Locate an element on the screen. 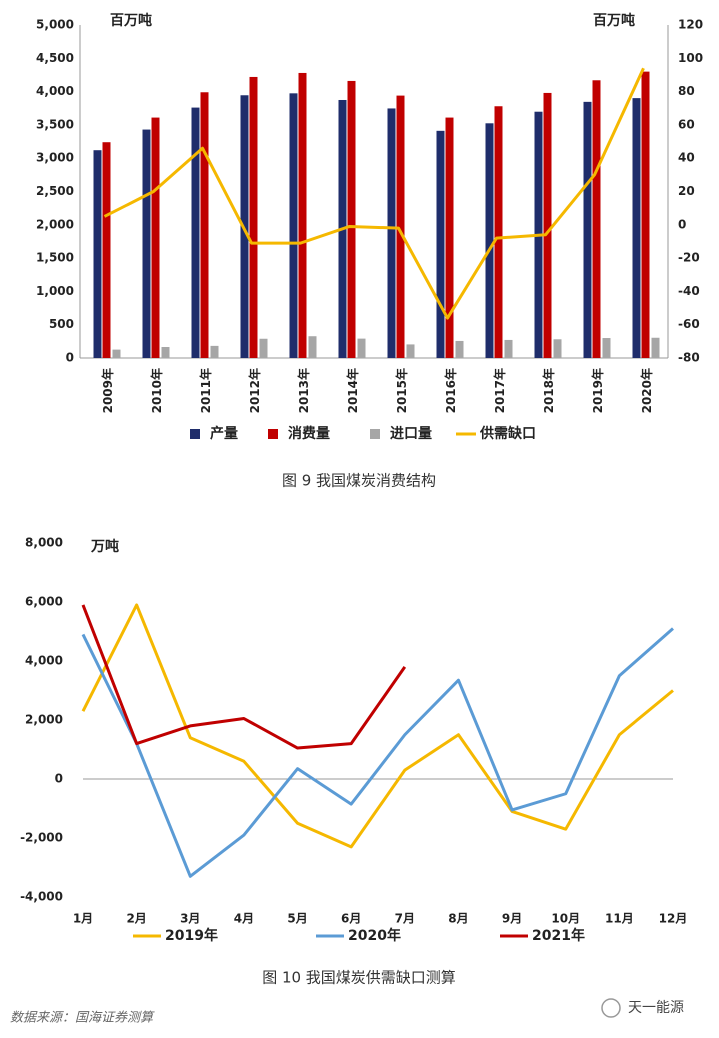 The image size is (719, 1038). x-tick-label: 12月 is located at coordinates (673, 919).